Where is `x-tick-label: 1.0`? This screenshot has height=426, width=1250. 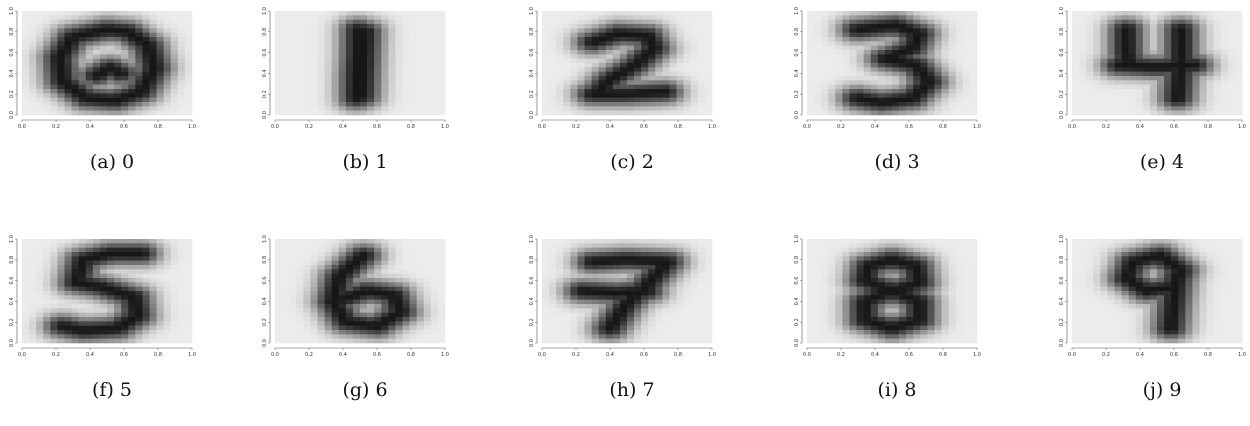 x-tick-label: 1.0 is located at coordinates (712, 355).